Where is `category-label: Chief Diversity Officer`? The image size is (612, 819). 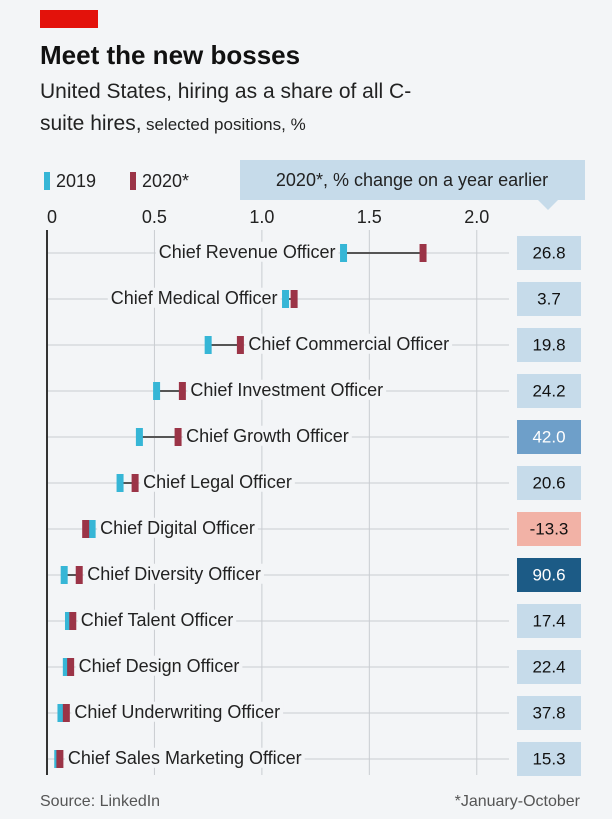 category-label: Chief Diversity Officer is located at coordinates (174, 574).